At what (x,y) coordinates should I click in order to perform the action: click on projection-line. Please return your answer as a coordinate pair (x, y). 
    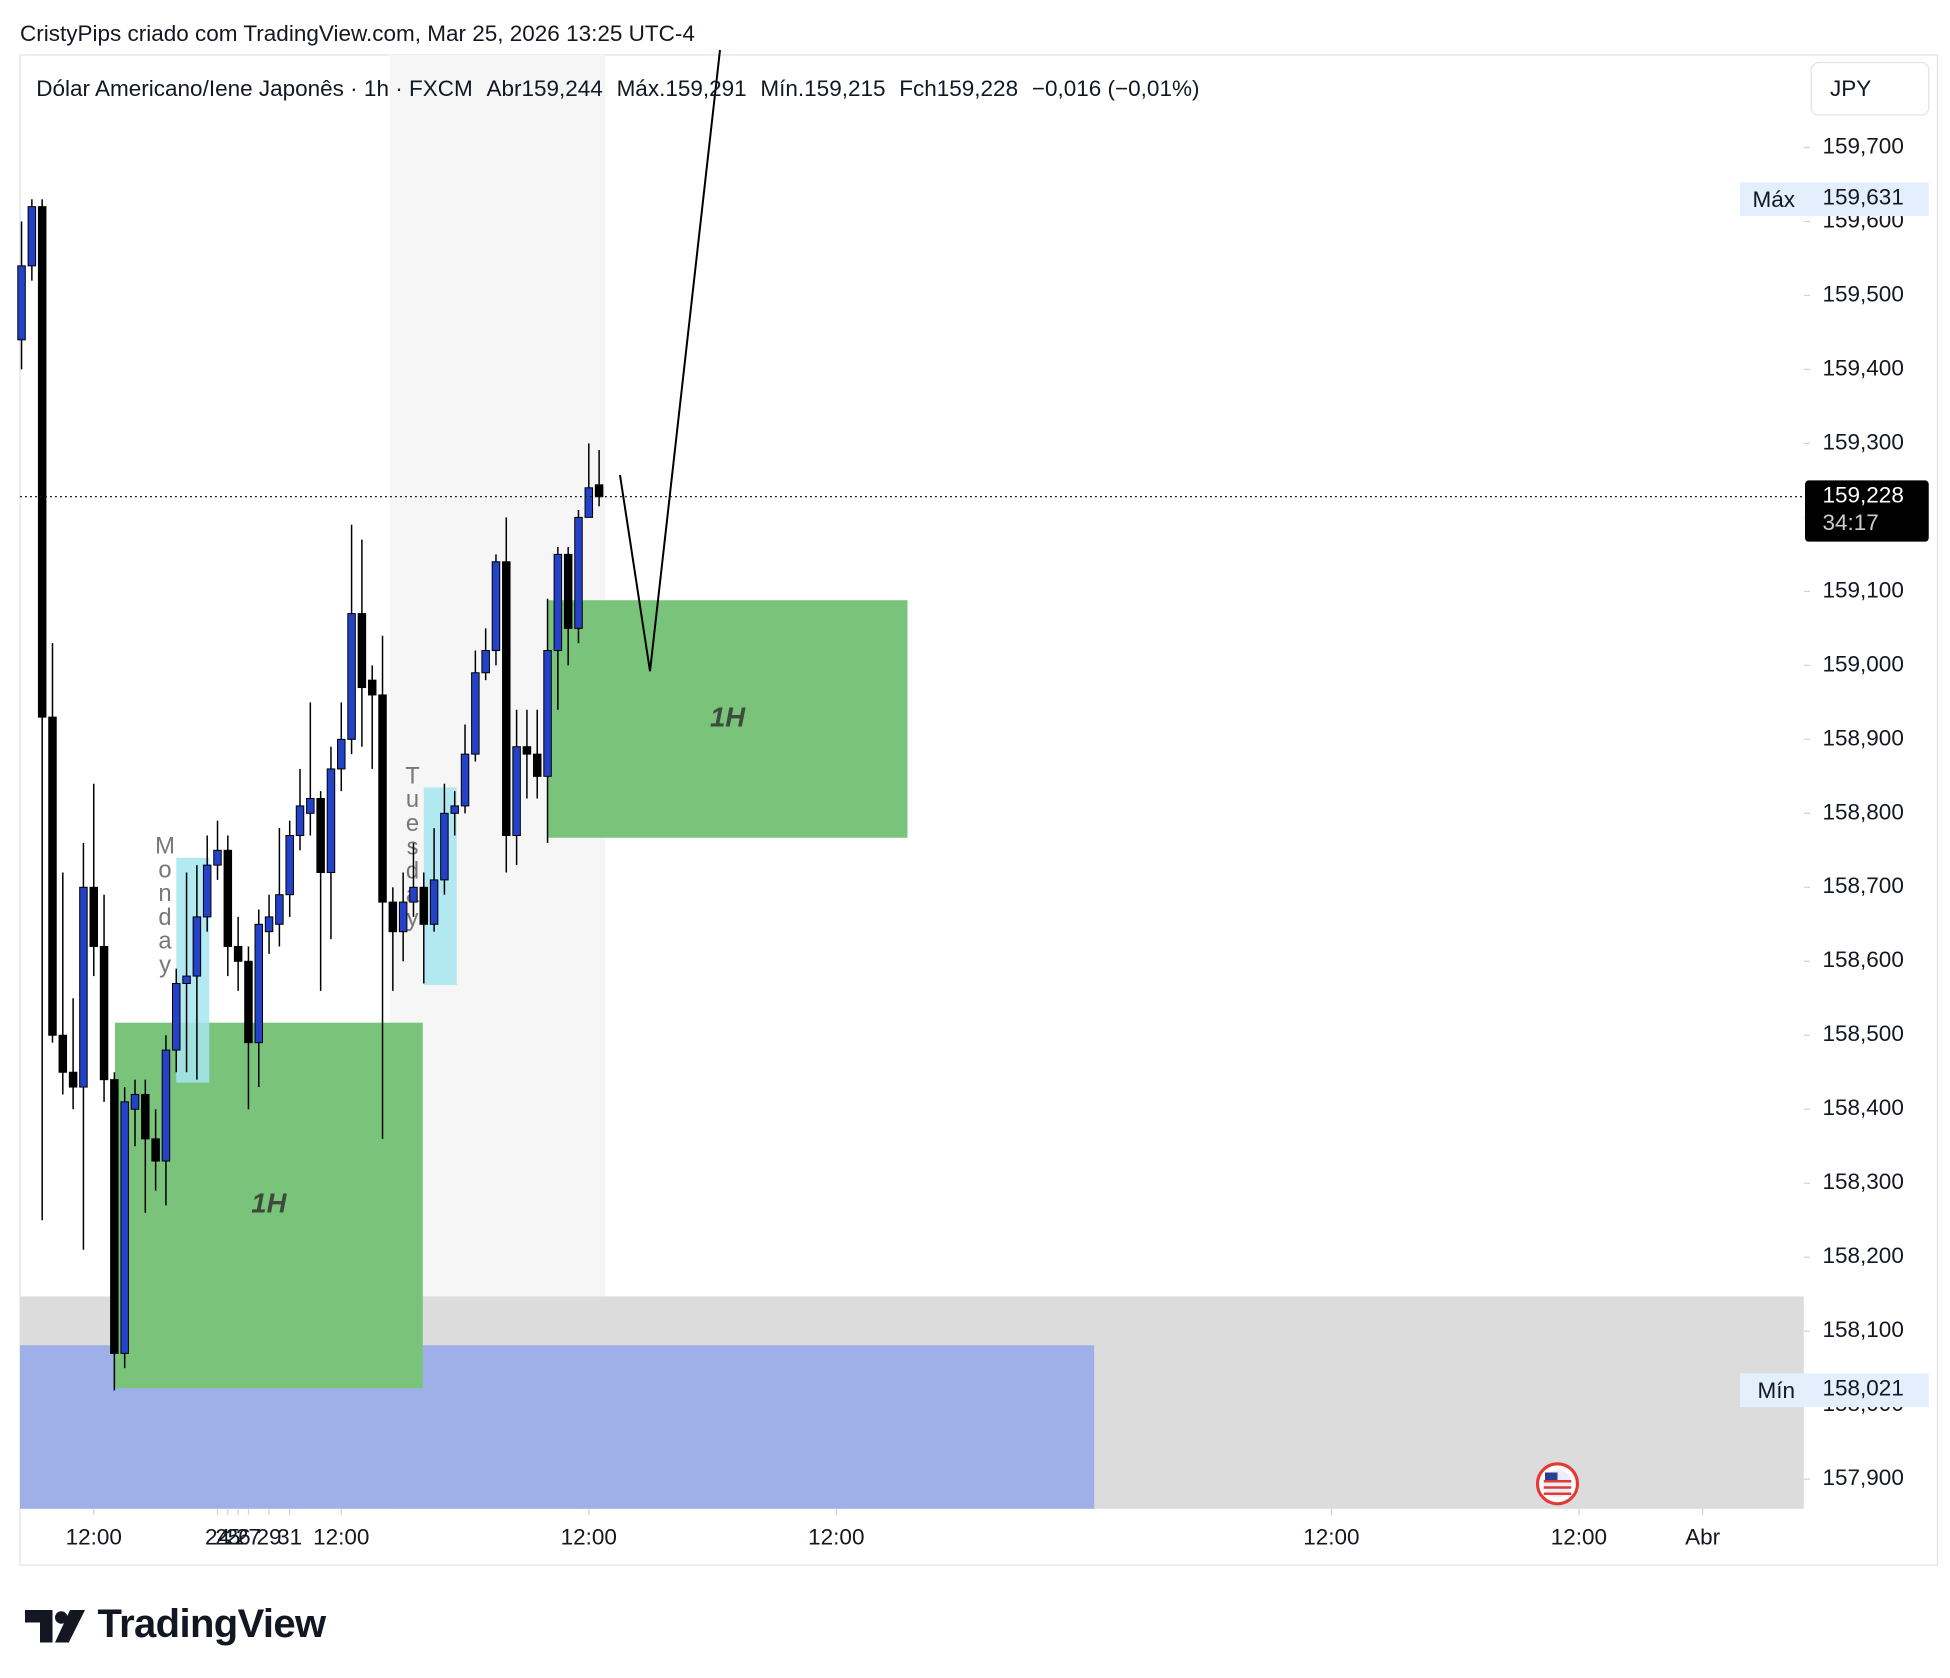
    Looking at the image, I should click on (670, 360).